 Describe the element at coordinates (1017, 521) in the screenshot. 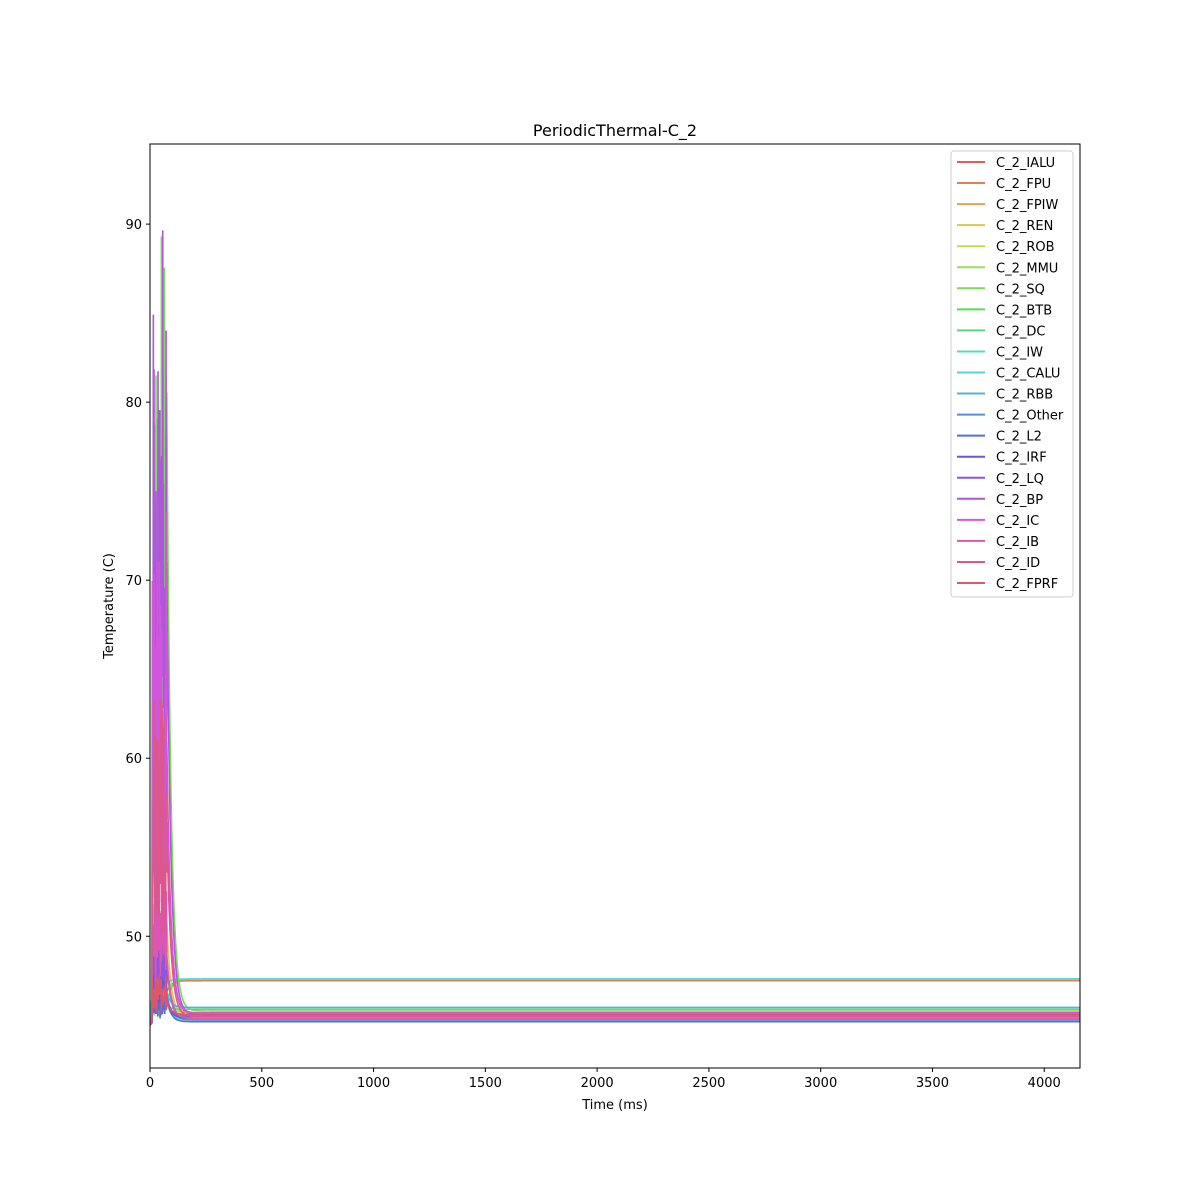

I see `legend-label: C_2_IC` at that location.